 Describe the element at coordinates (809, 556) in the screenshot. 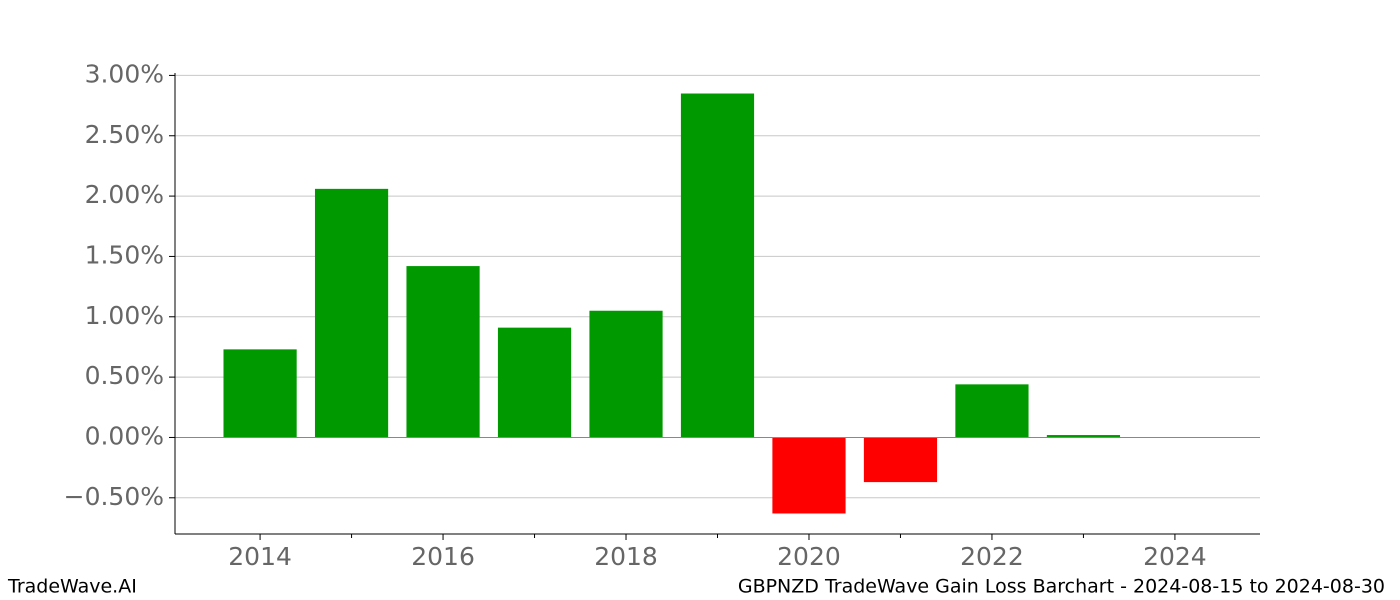

I see `x-tick-label: 2020` at that location.